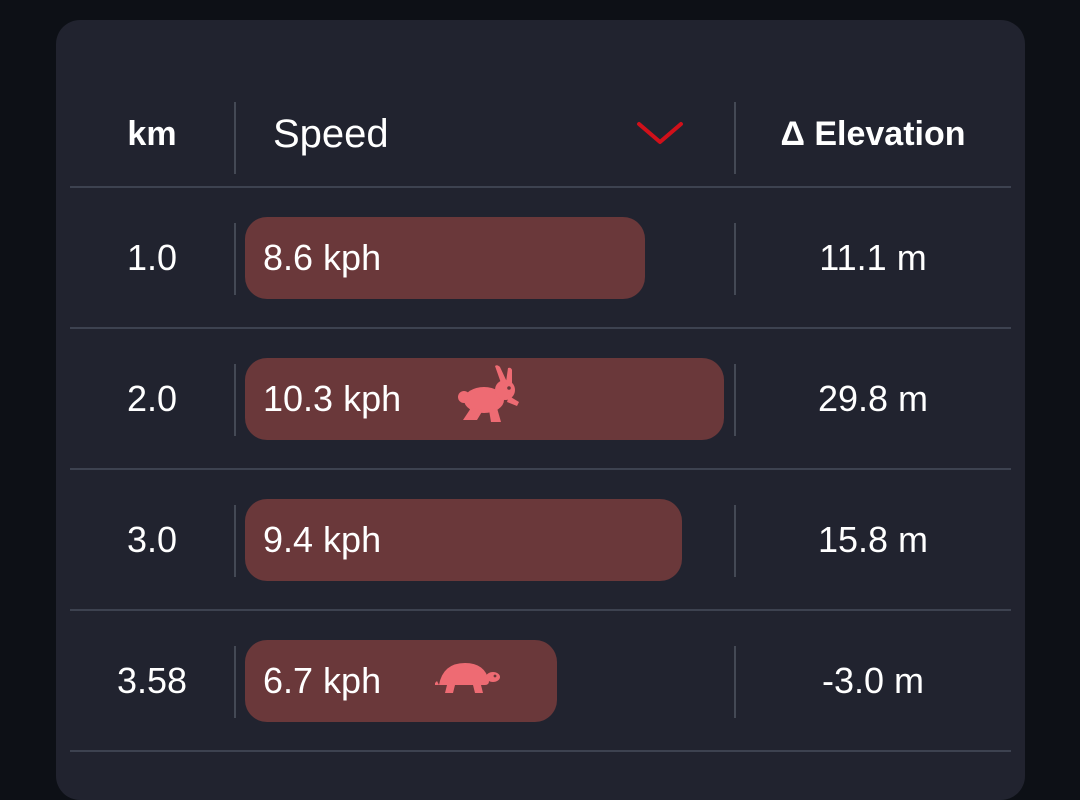  I want to click on split-km: 1.0, so click(152, 257).